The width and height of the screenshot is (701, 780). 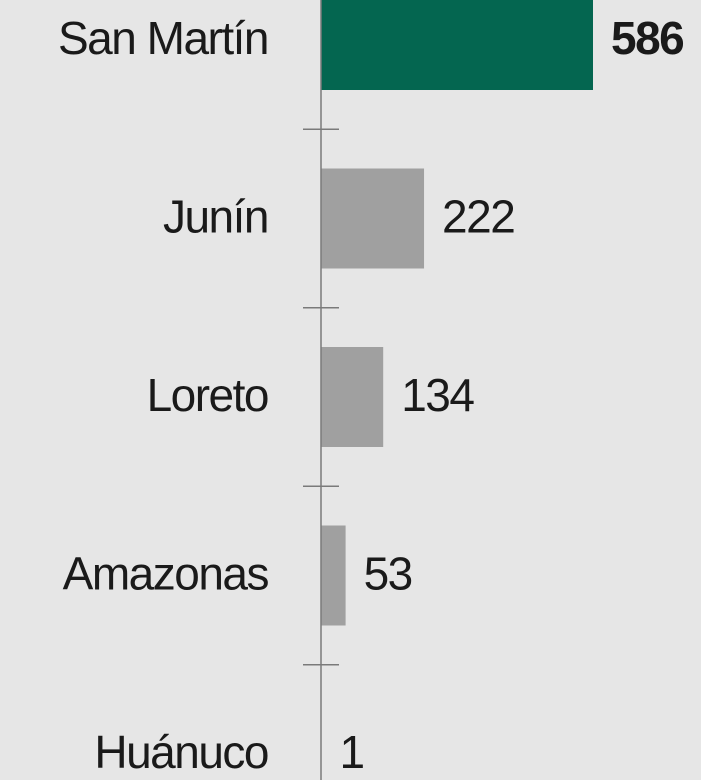 I want to click on category-label: Amazonas, so click(x=166, y=574).